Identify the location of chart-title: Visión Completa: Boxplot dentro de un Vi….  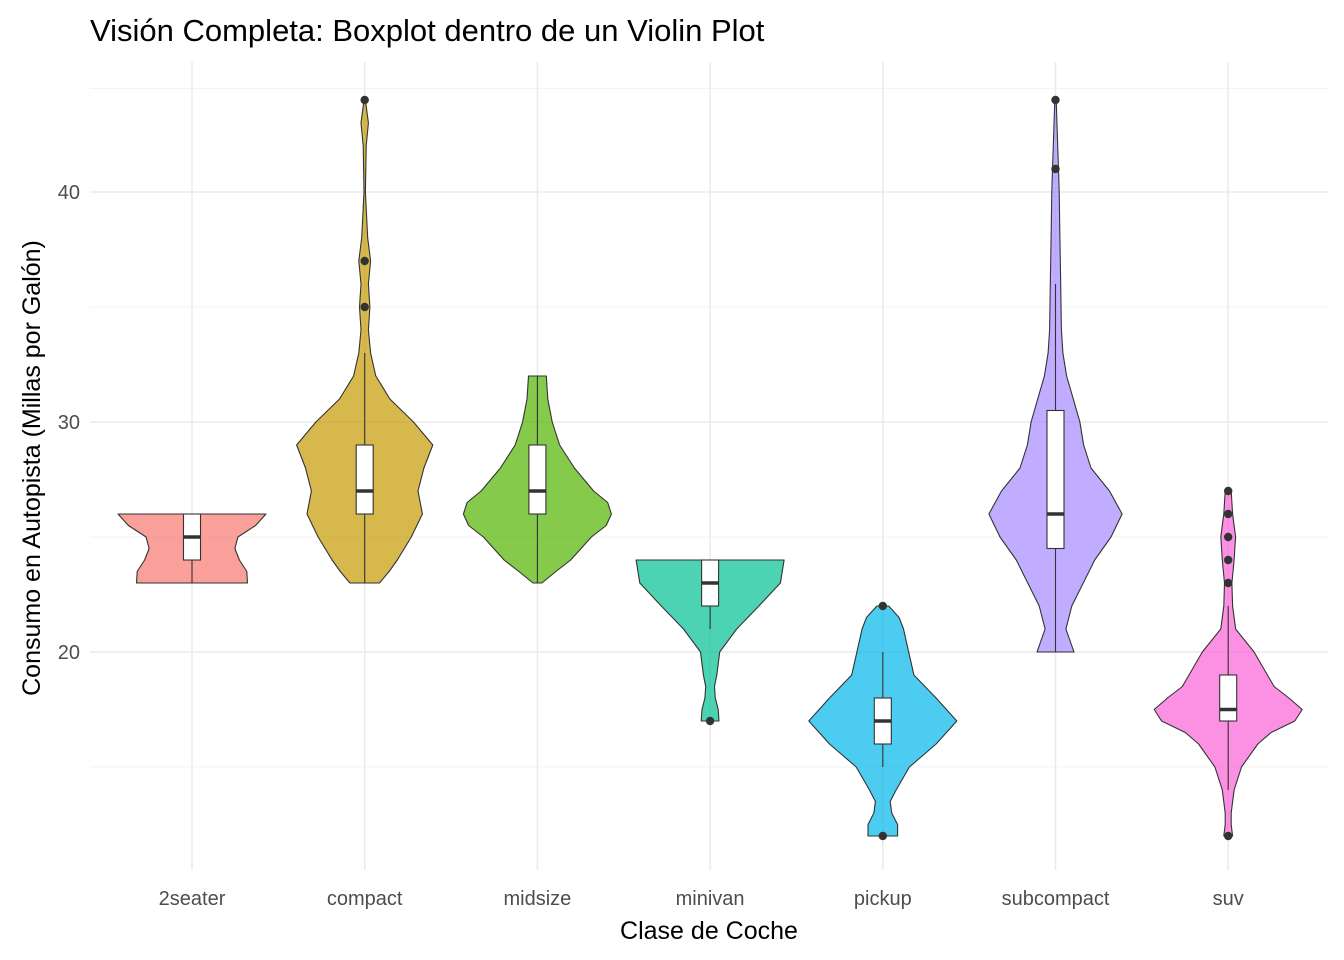
(427, 30).